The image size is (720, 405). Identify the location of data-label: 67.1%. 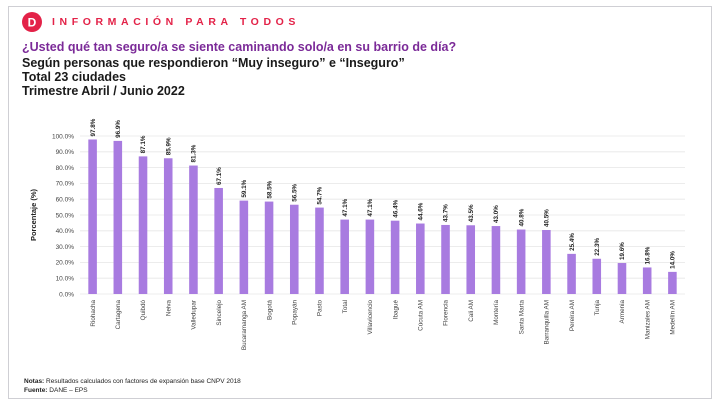
(219, 176).